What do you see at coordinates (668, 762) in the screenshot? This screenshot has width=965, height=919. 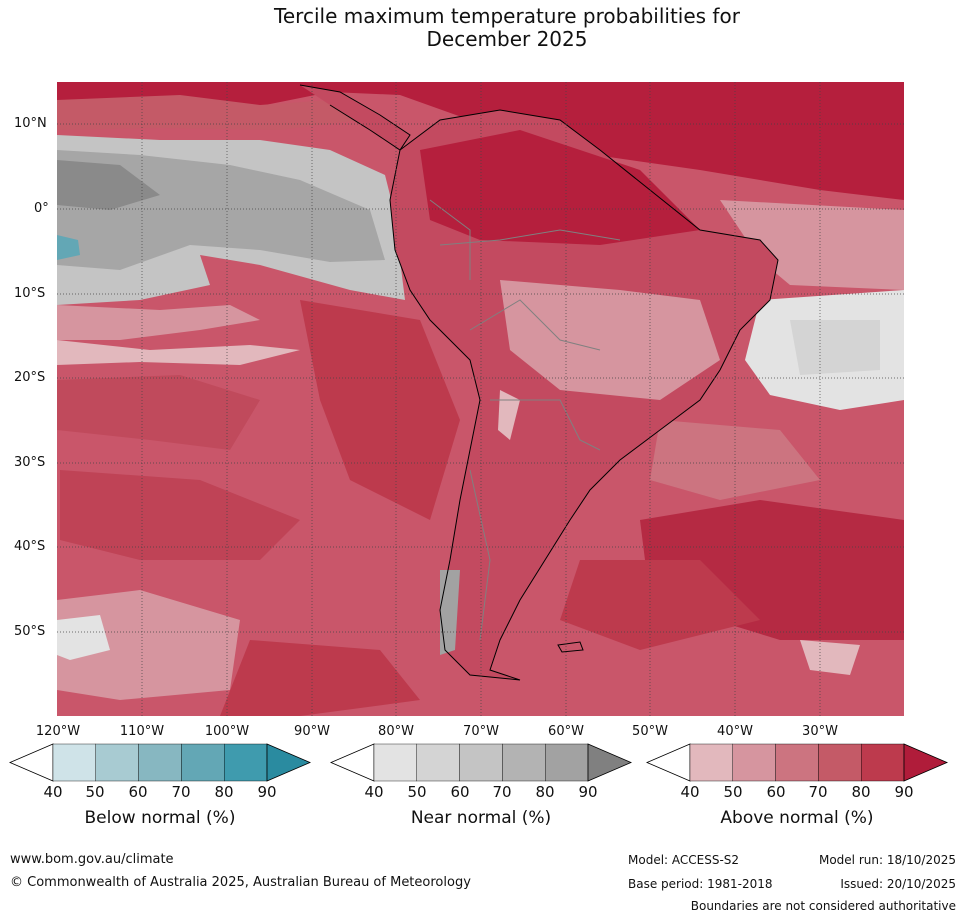 I see `above-colorbar-low-extend` at bounding box center [668, 762].